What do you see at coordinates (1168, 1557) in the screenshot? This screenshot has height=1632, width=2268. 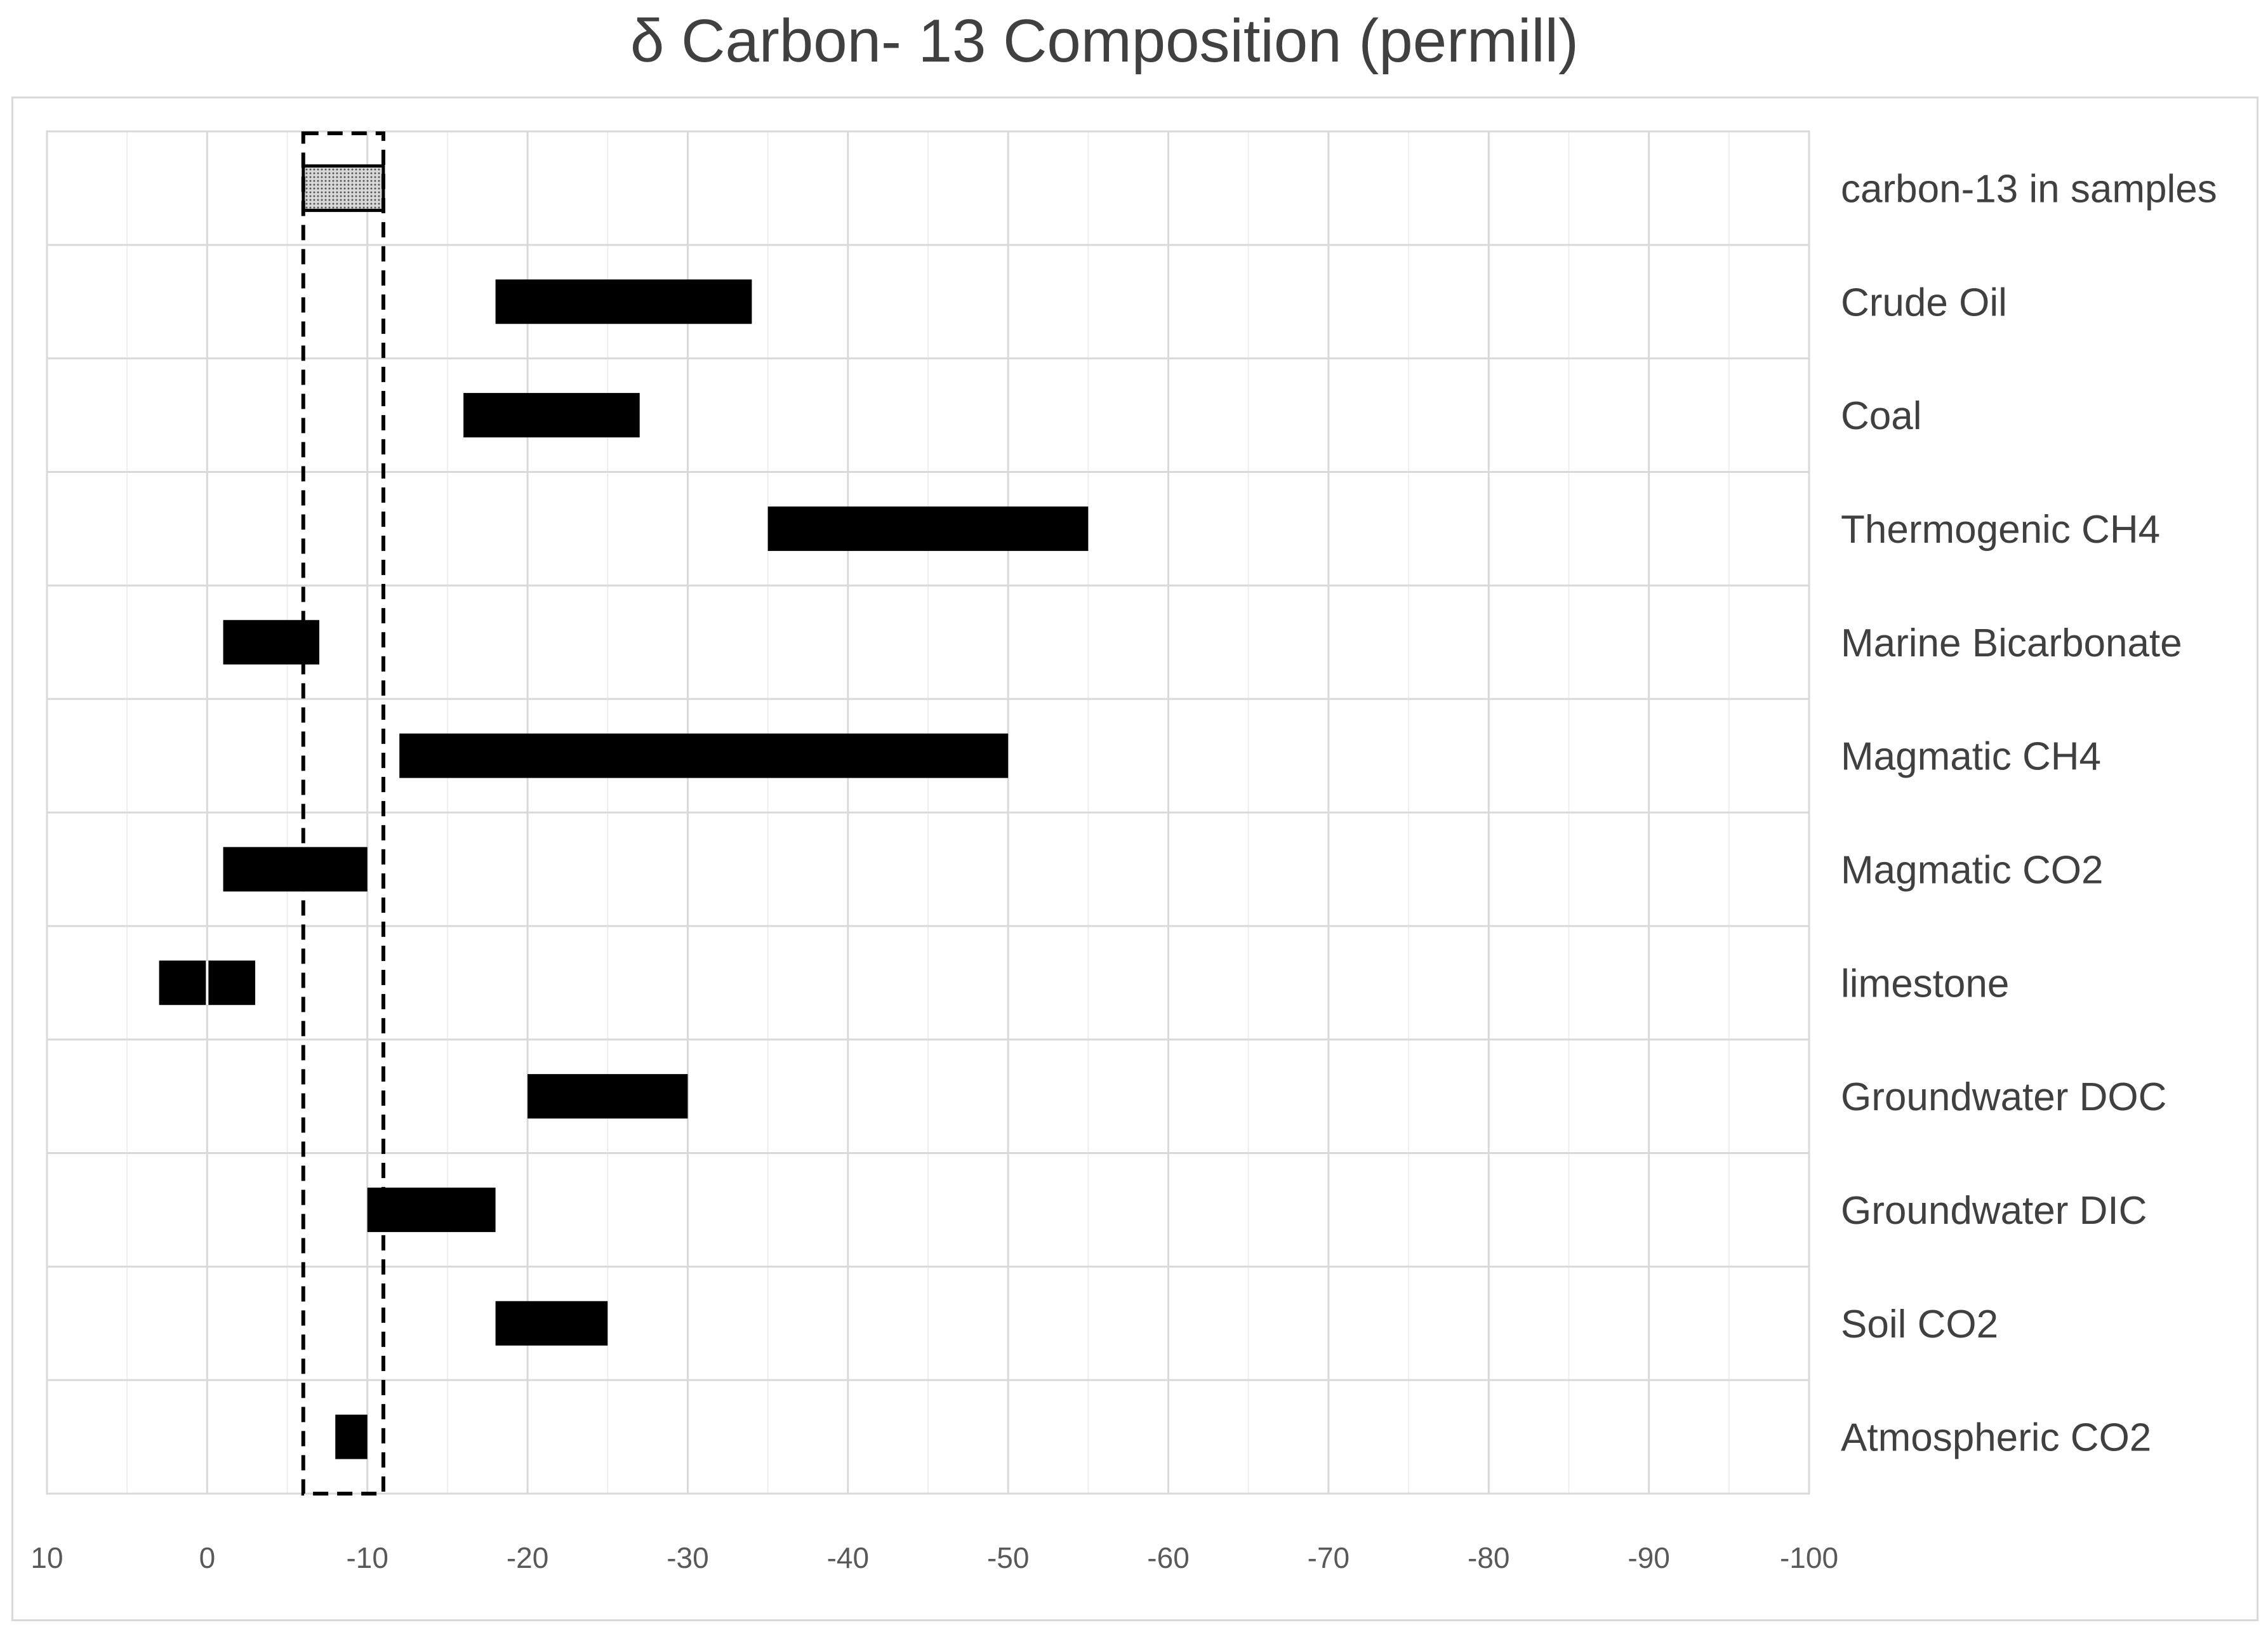 I see `x-tick-label: -60` at bounding box center [1168, 1557].